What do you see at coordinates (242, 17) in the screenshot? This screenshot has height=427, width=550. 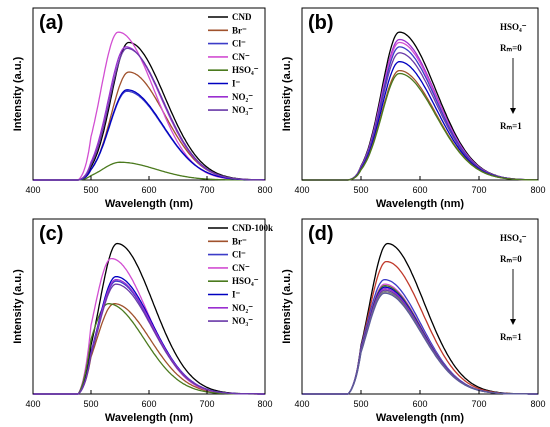 I see `legend-label: CND` at bounding box center [242, 17].